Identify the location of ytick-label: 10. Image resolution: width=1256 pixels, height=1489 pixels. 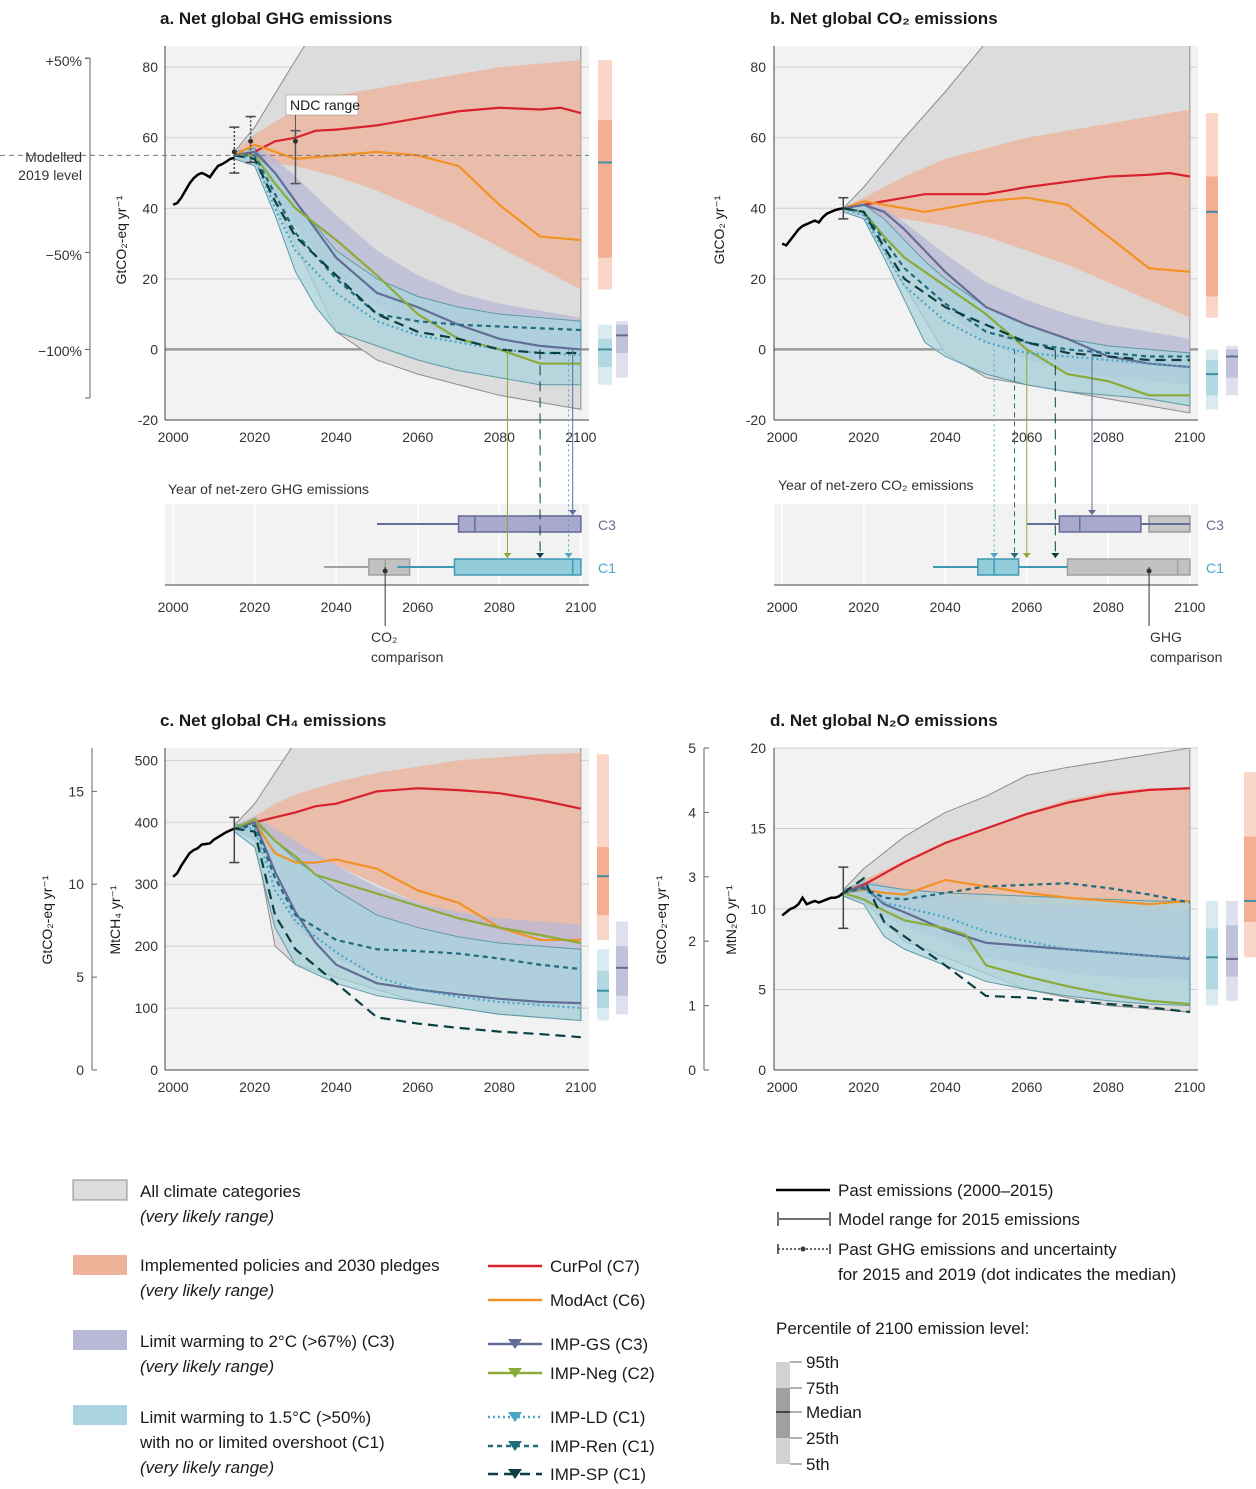
(758, 909).